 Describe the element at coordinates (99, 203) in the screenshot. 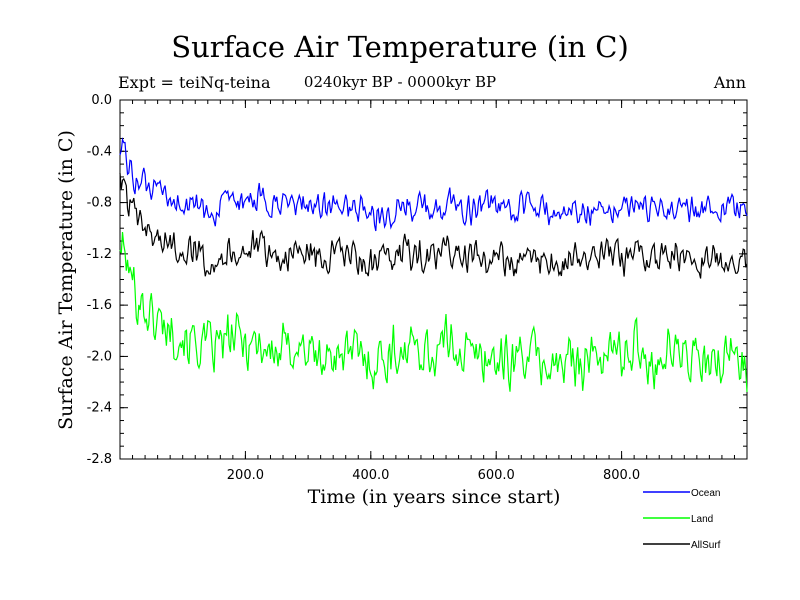

I see `y-tick-label: -0.8` at that location.